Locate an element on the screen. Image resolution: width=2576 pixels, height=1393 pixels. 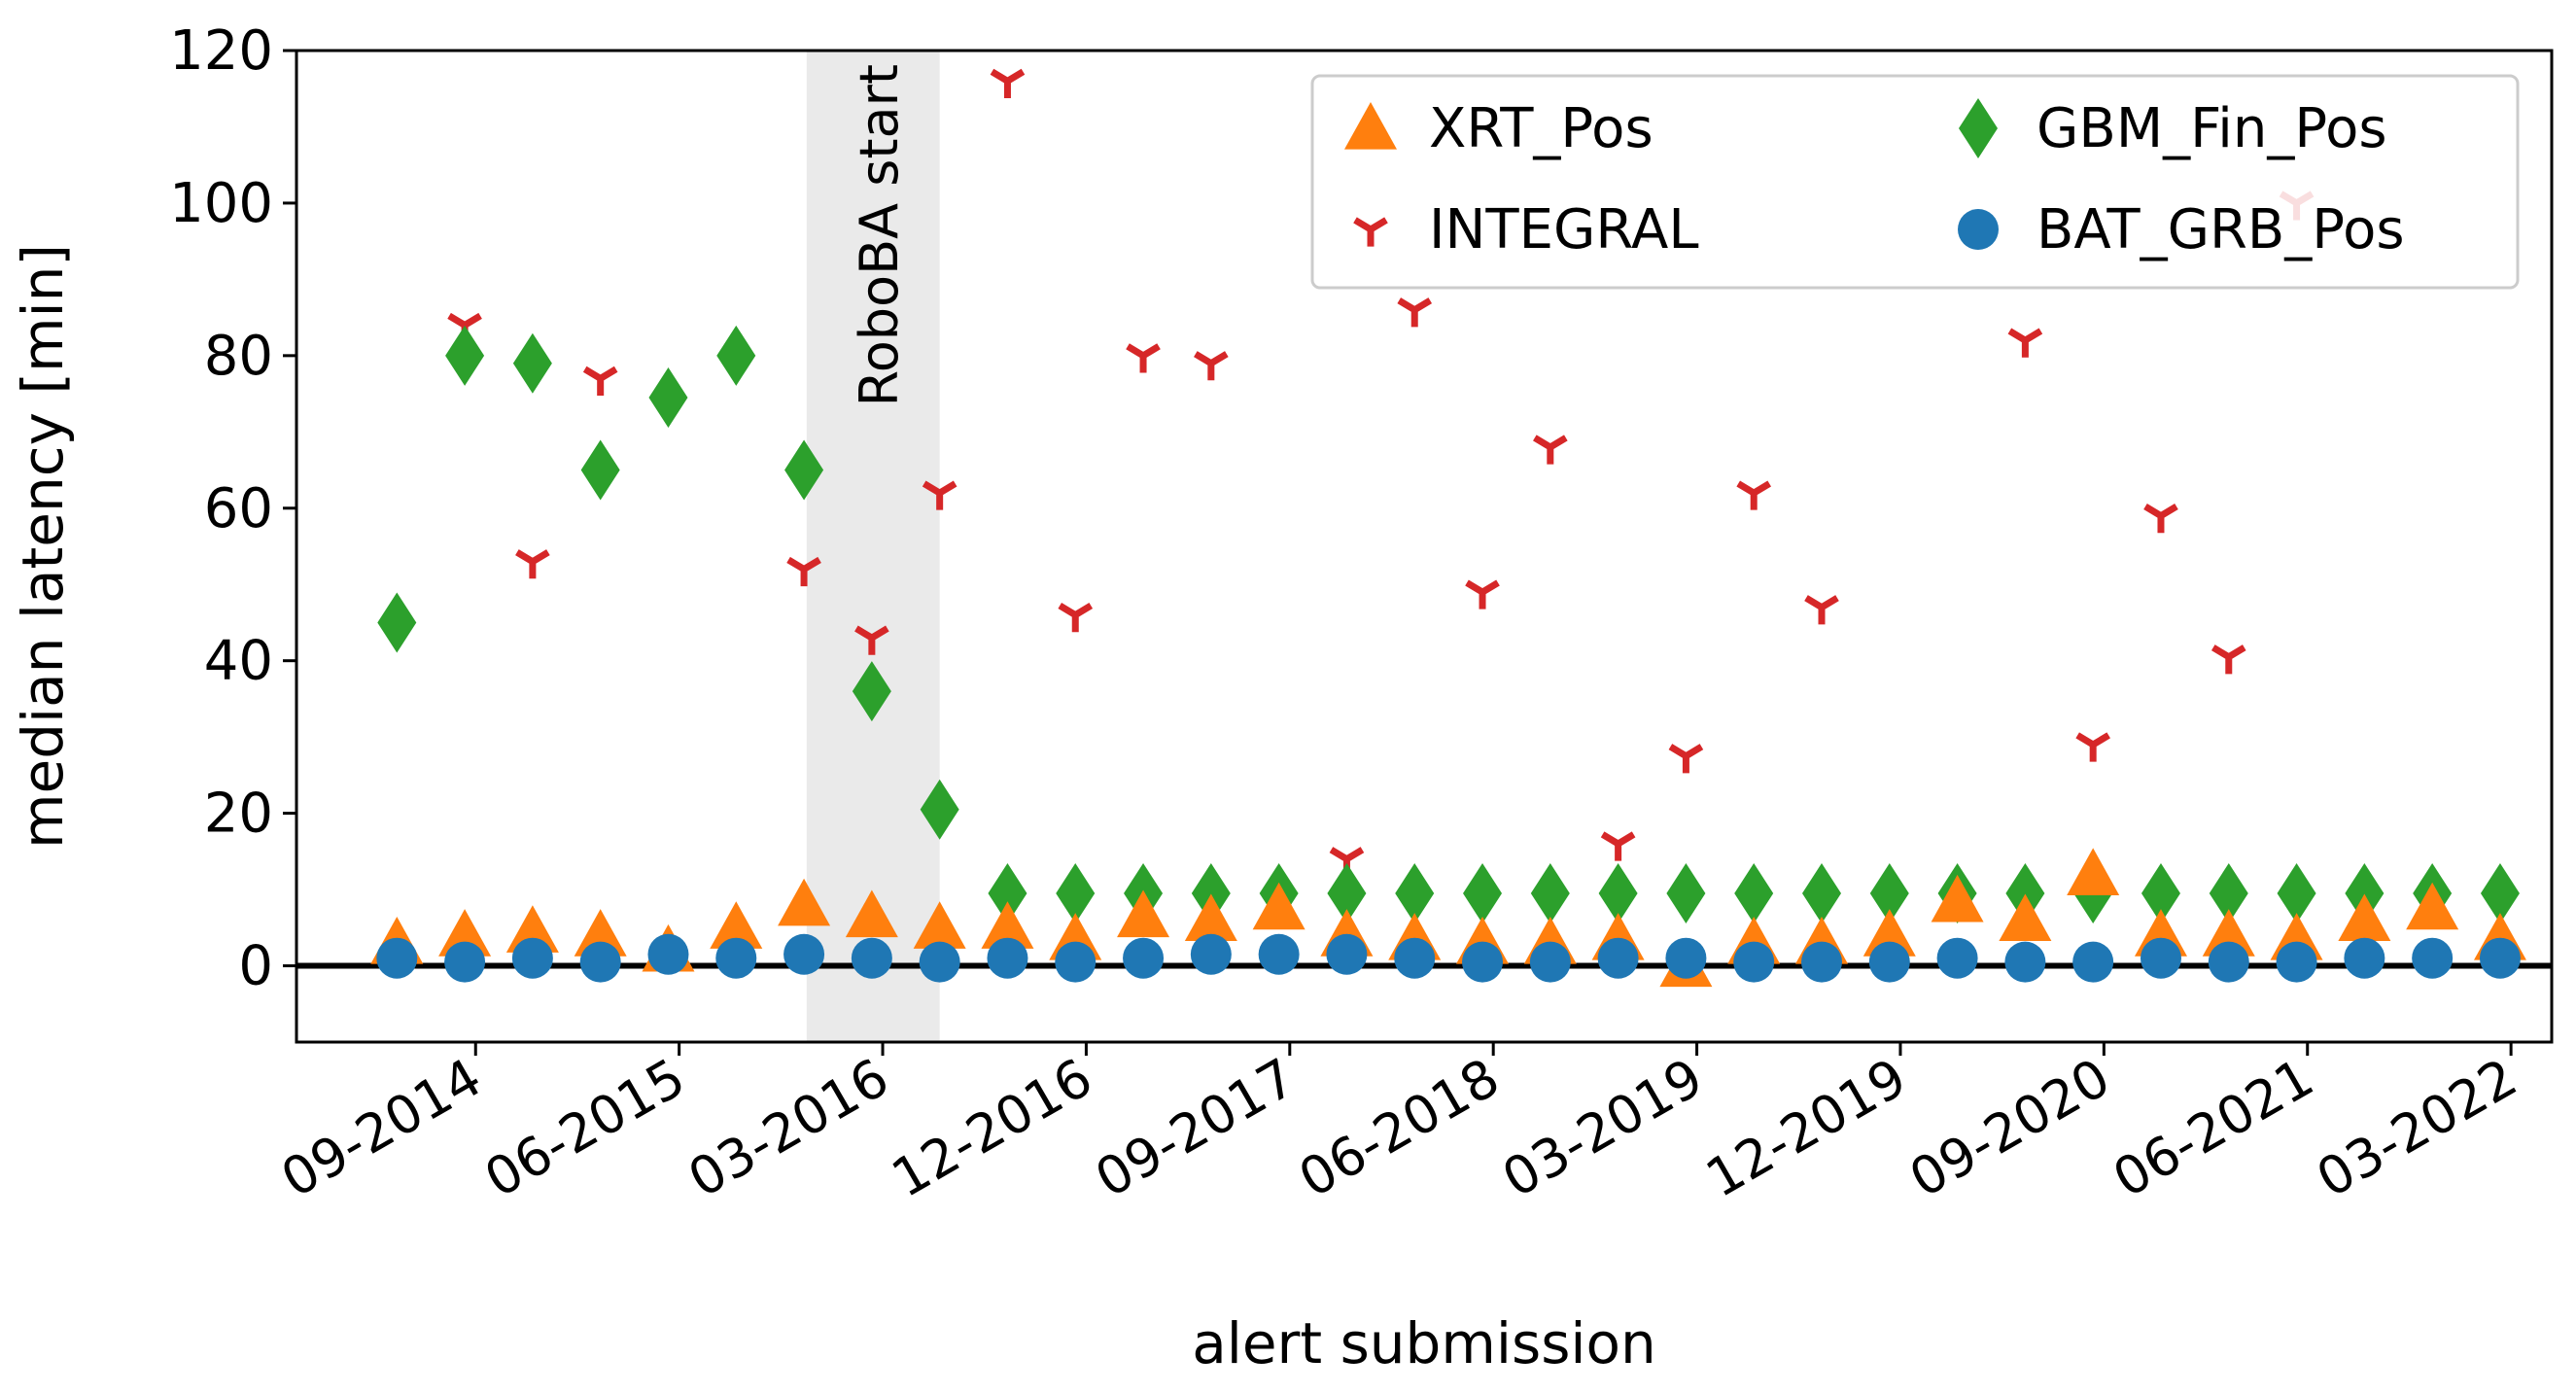
y-axis: 0 20 40 60 80 100 120 is located at coordinates (232, 509).